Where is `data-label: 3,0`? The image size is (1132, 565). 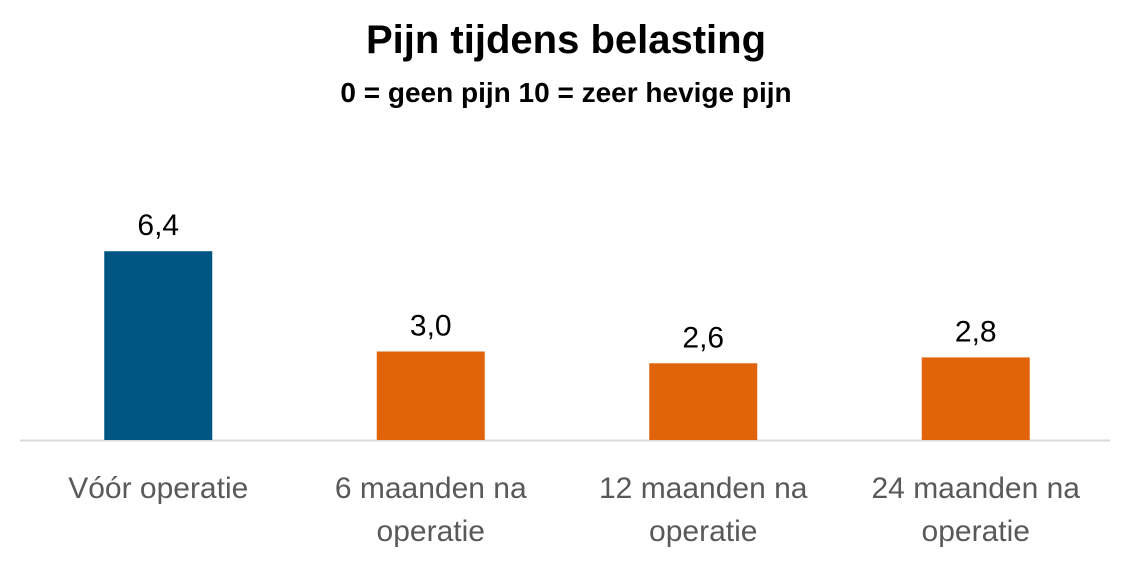 data-label: 3,0 is located at coordinates (431, 326).